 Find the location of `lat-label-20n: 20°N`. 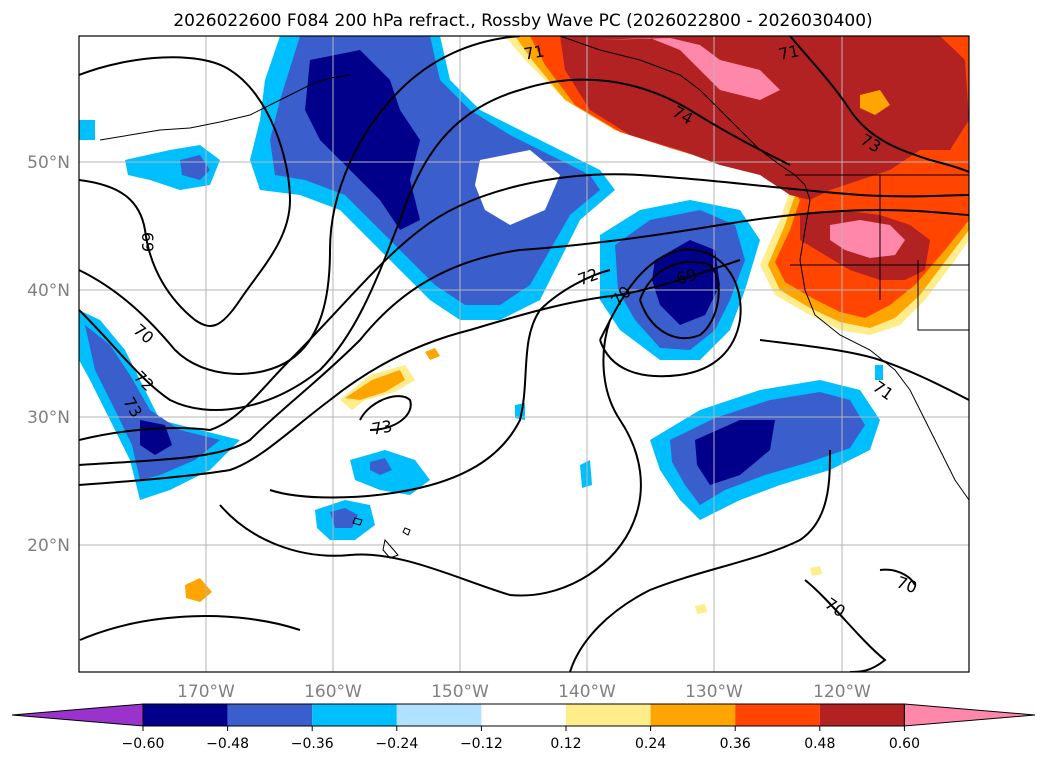

lat-label-20n: 20°N is located at coordinates (48, 546).